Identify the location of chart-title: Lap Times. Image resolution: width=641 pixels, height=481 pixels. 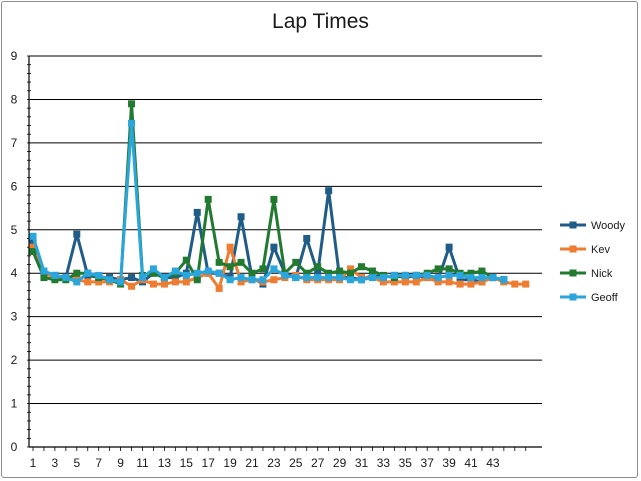
(320, 21).